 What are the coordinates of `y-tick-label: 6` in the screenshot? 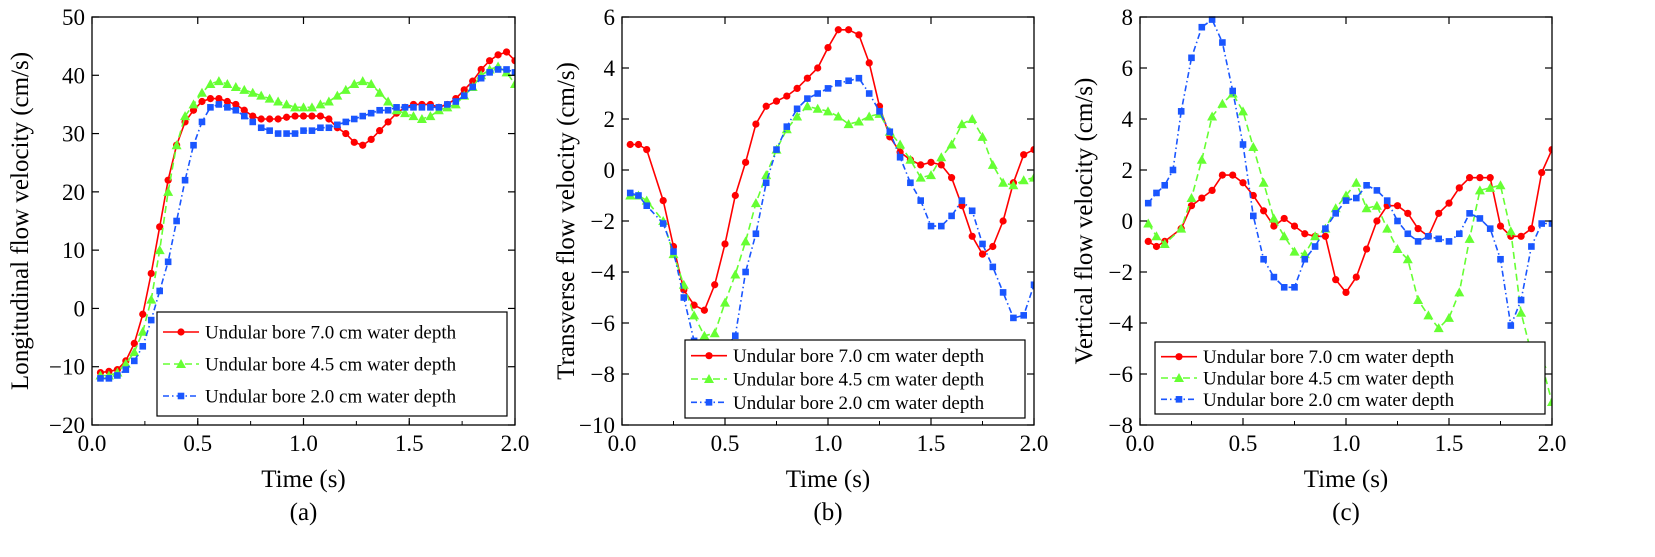 It's located at (610, 17).